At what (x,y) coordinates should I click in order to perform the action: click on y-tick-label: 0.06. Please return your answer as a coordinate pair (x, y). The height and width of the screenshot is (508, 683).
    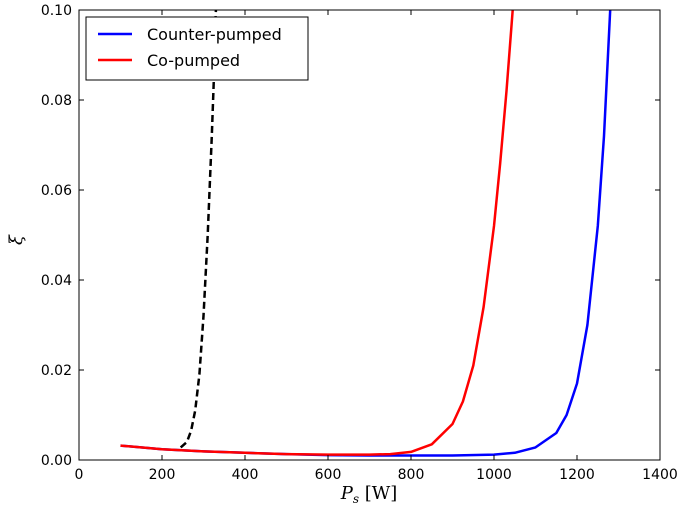
    Looking at the image, I should click on (56, 191).